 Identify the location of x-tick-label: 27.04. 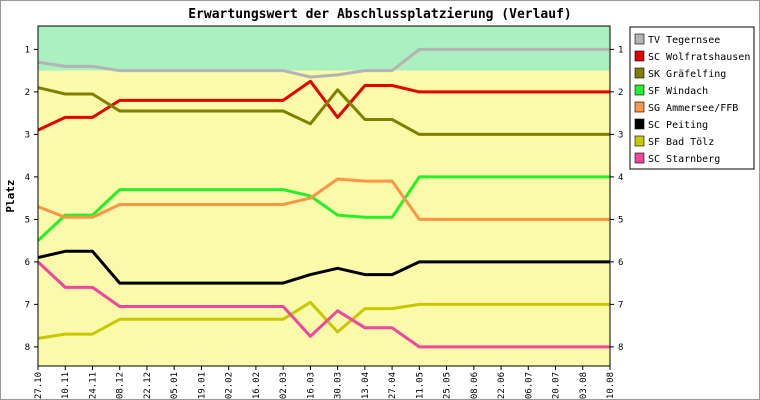
(393, 385).